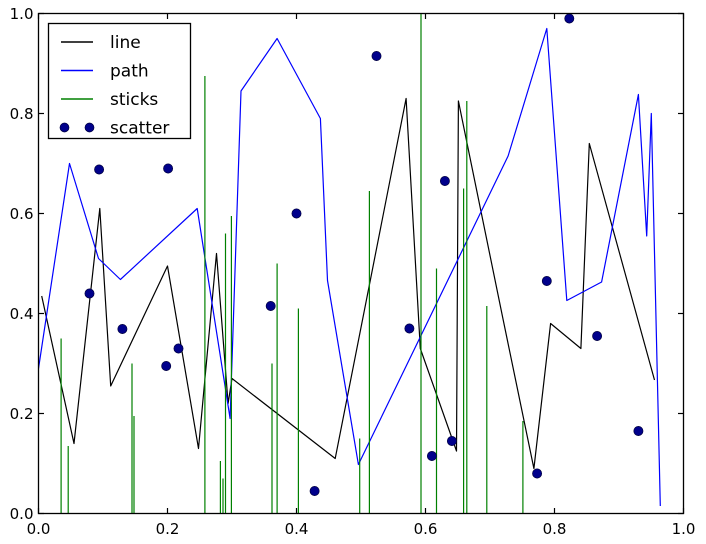  Describe the element at coordinates (426, 529) in the screenshot. I see `x-tick-label: 0.6` at that location.